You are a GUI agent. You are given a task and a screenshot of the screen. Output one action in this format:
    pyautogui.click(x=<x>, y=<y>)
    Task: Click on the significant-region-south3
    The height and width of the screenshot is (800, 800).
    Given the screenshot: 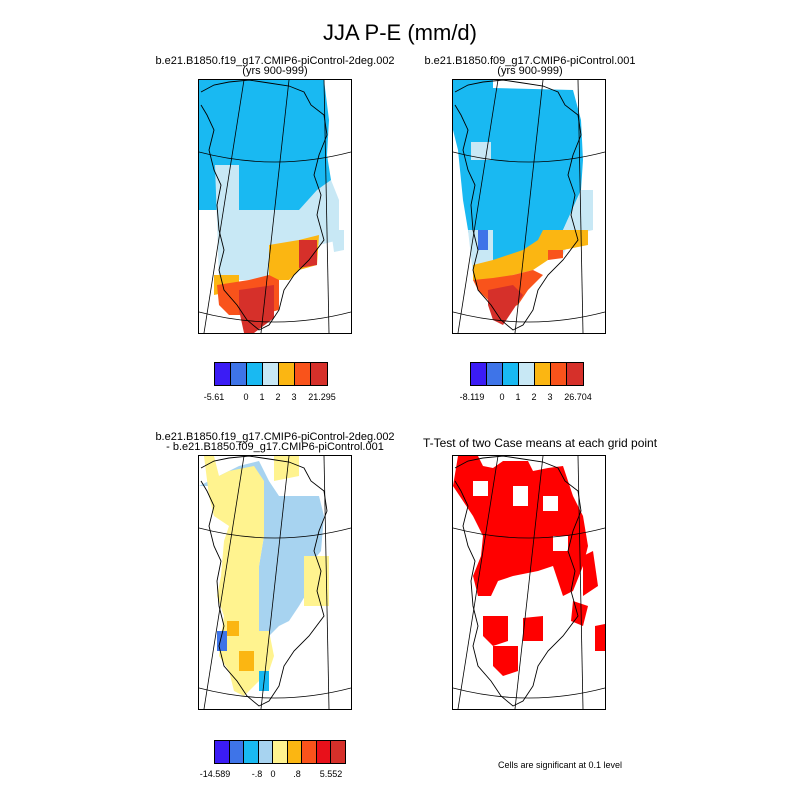 What is the action you would take?
    pyautogui.click(x=505, y=661)
    